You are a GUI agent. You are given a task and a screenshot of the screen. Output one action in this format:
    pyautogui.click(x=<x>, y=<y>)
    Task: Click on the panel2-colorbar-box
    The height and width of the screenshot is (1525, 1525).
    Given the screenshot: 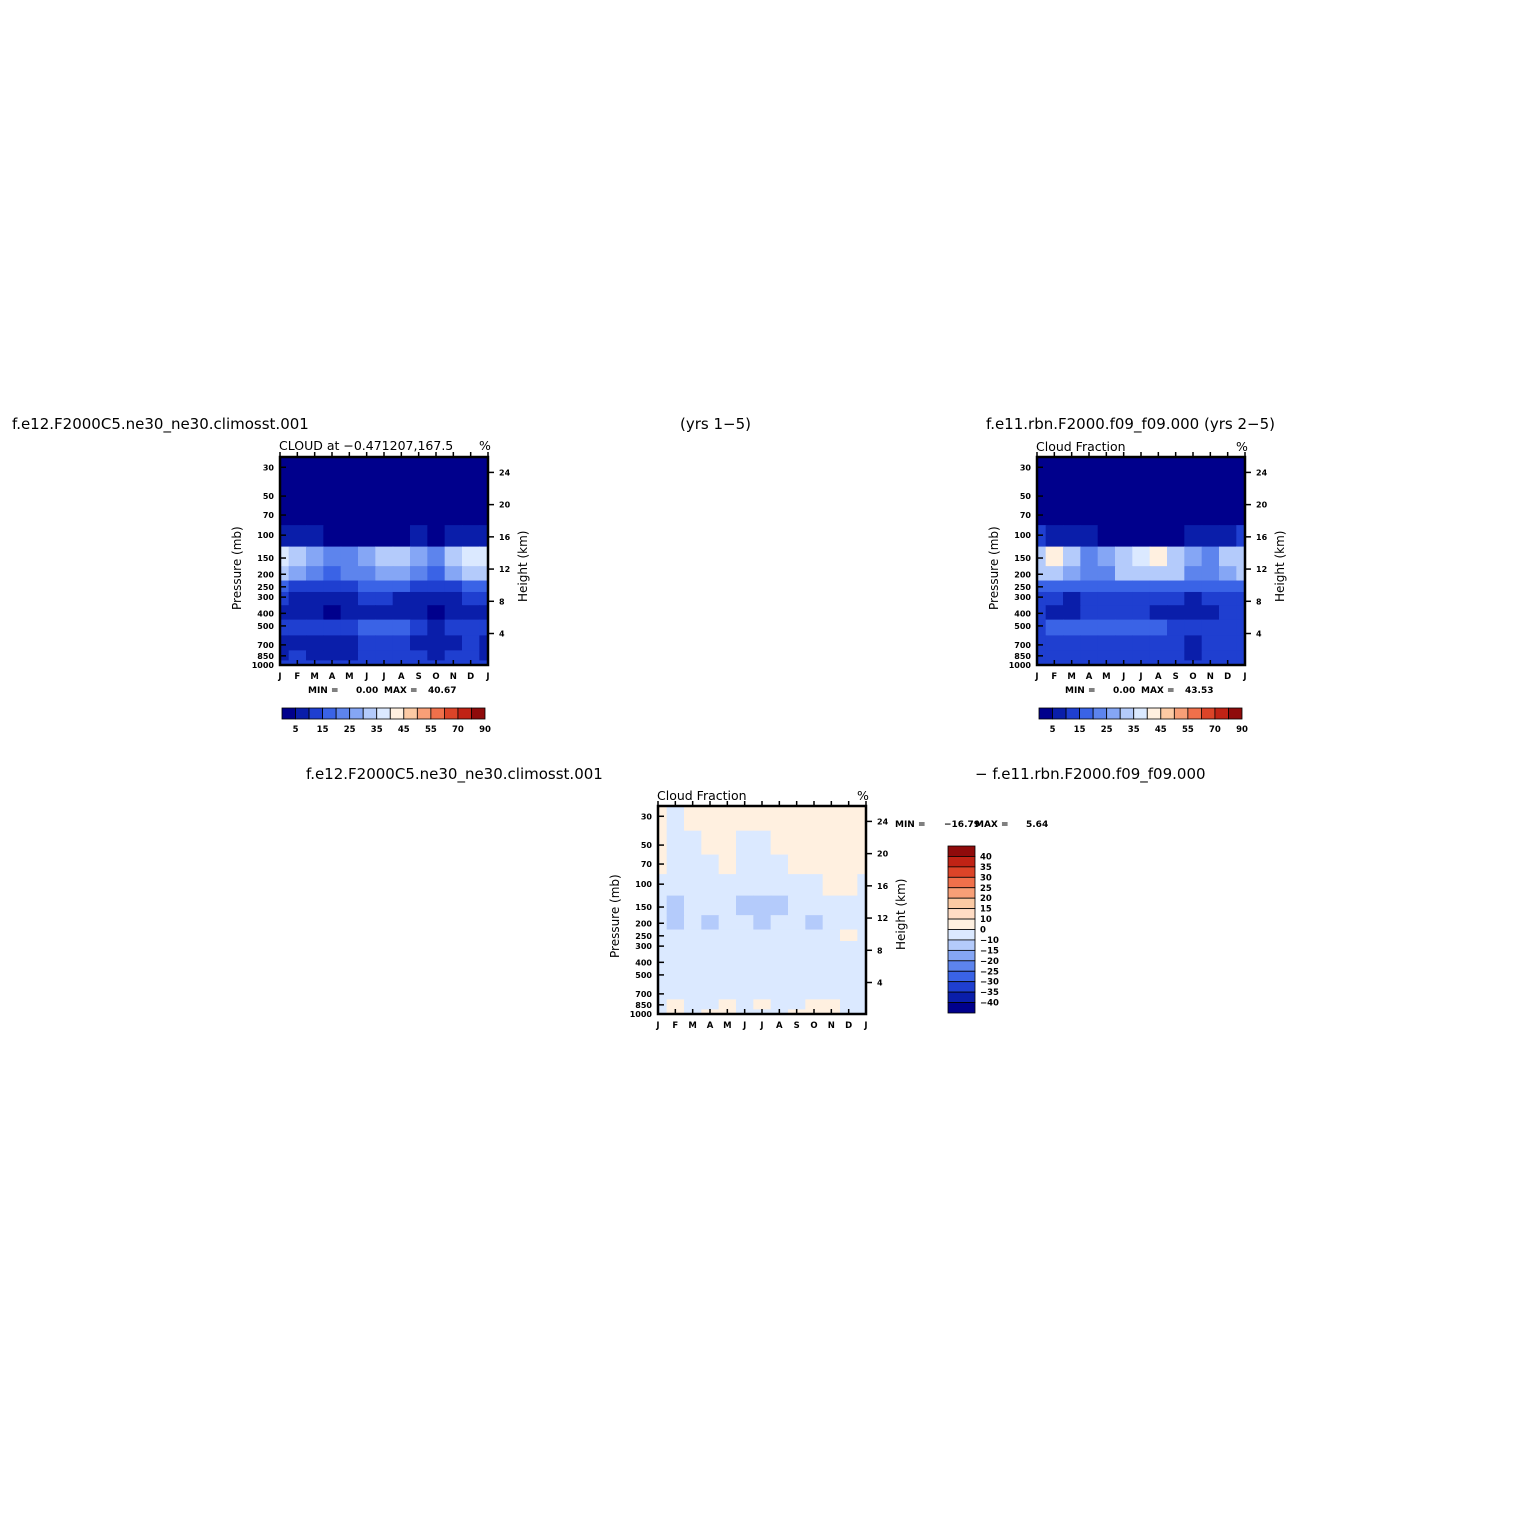 What is the action you would take?
    pyautogui.click(x=1235, y=713)
    